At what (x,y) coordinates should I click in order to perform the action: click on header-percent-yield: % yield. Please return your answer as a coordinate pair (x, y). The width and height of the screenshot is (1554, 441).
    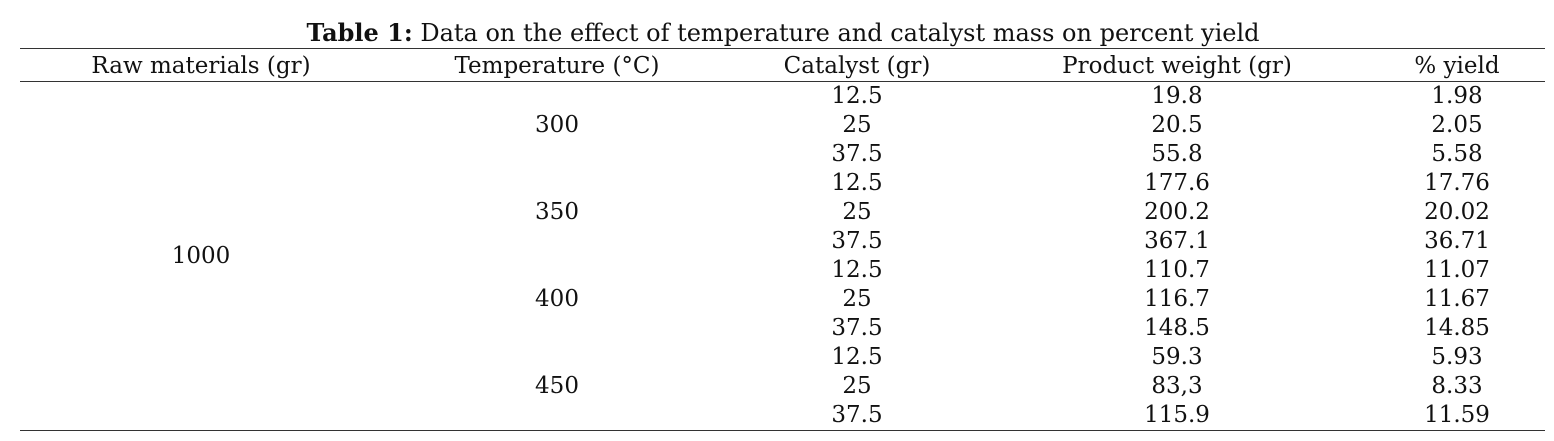
    Looking at the image, I should click on (1457, 66).